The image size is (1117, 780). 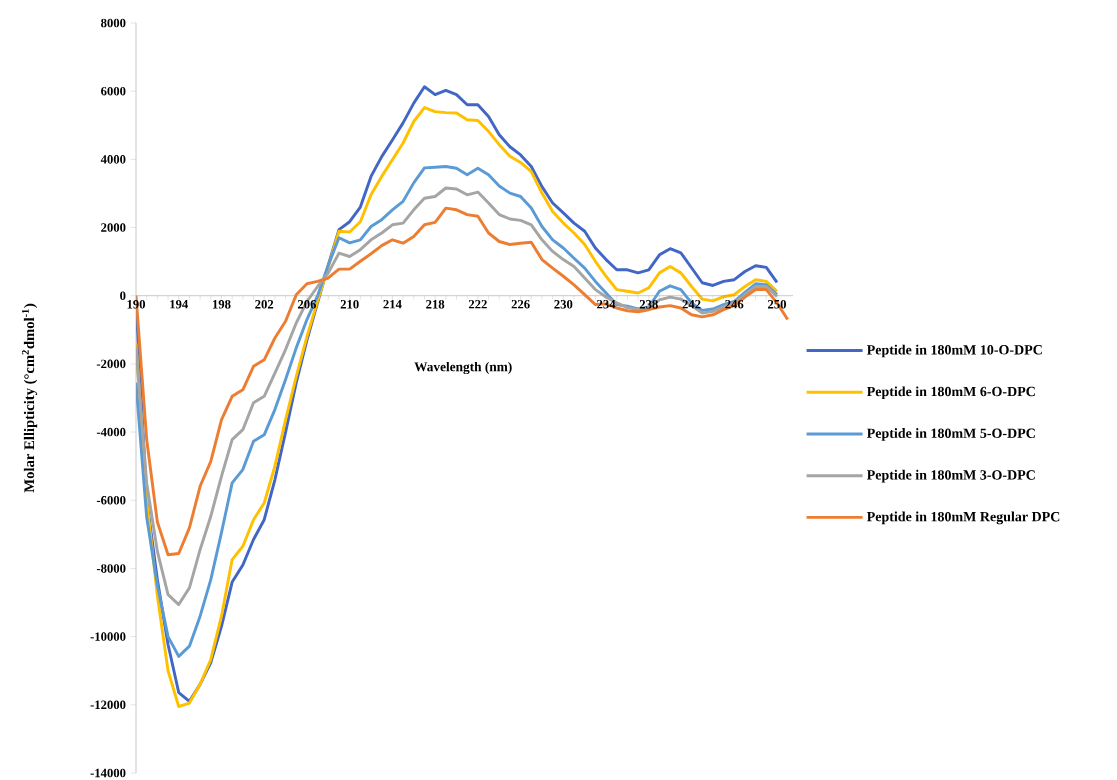 I want to click on x-tick-label: 210, so click(x=349, y=304).